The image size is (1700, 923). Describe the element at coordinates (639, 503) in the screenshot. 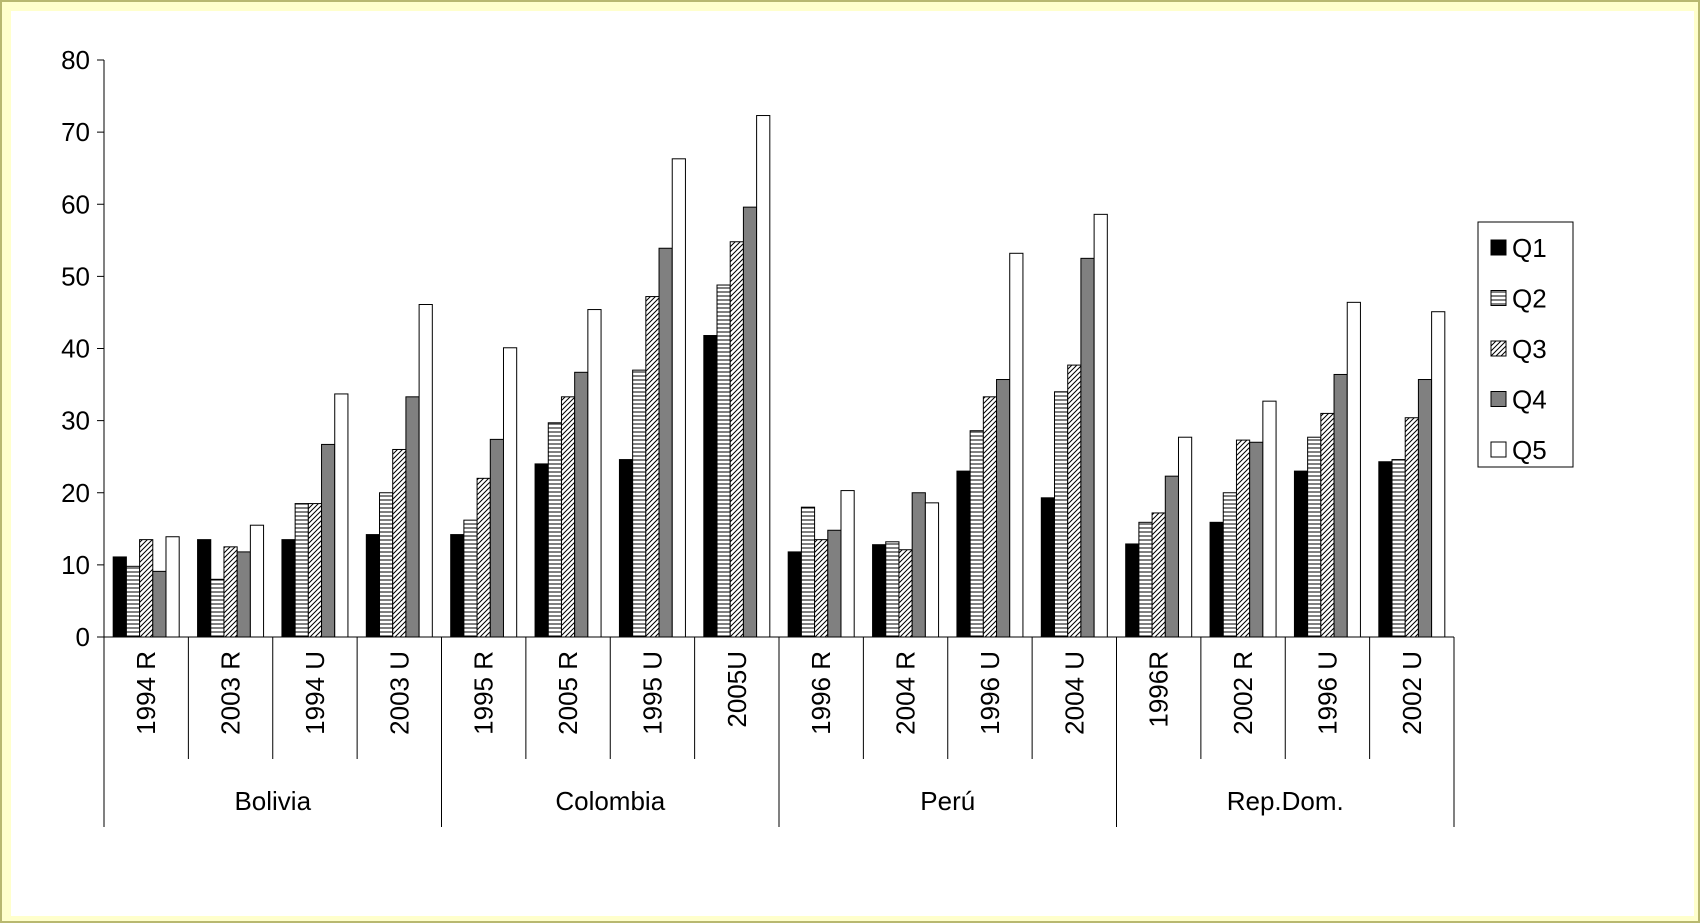

I see `bar-q2-1995u` at that location.